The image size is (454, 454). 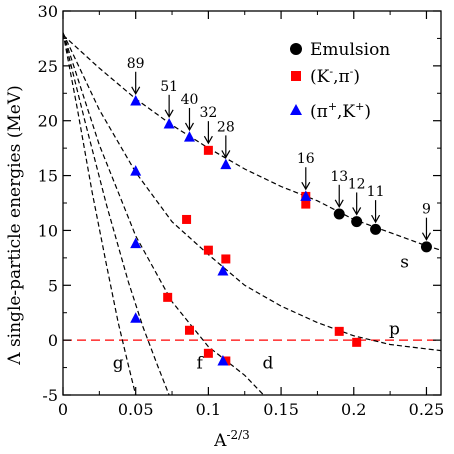 I want to click on x-tick-label-0: 0, so click(x=63, y=409).